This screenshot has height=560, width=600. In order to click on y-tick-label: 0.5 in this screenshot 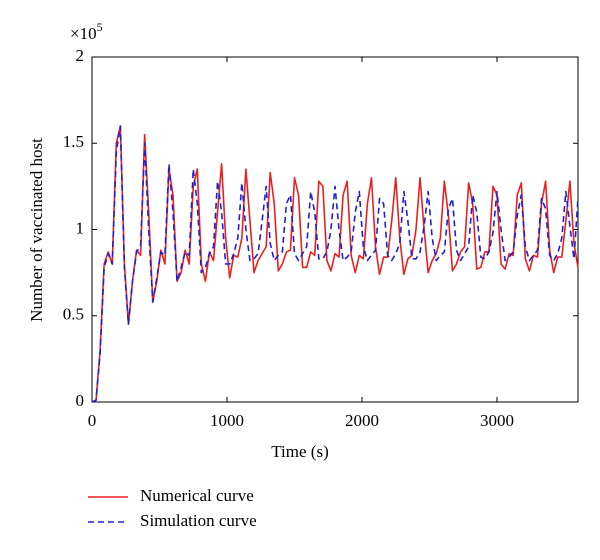, I will do `click(73, 314)`.